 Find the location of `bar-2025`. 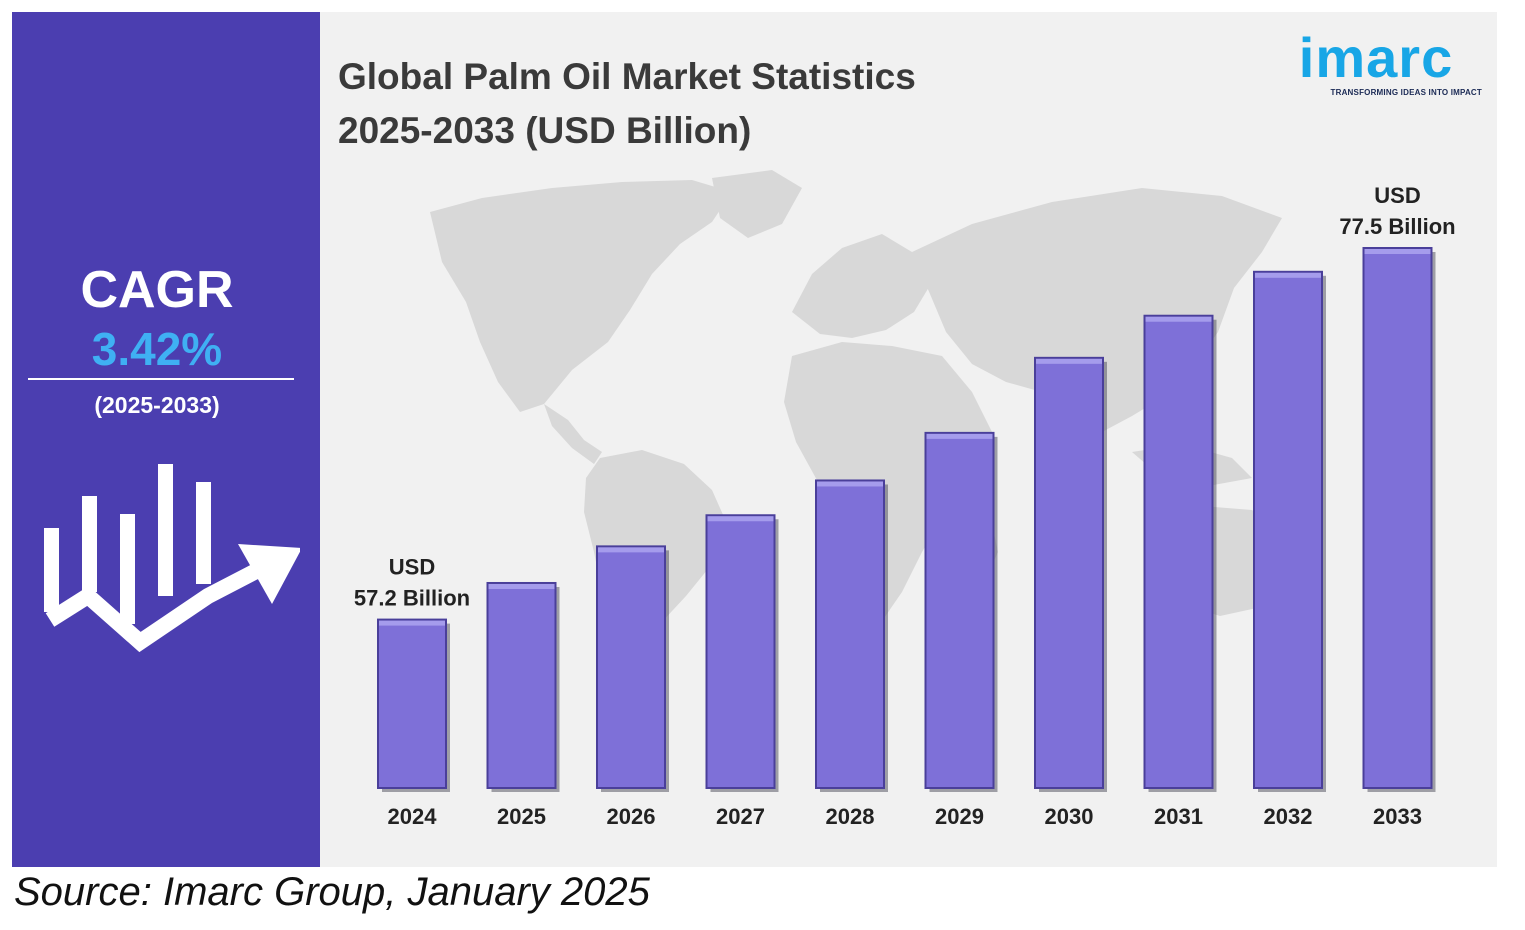

bar-2025 is located at coordinates (523, 686).